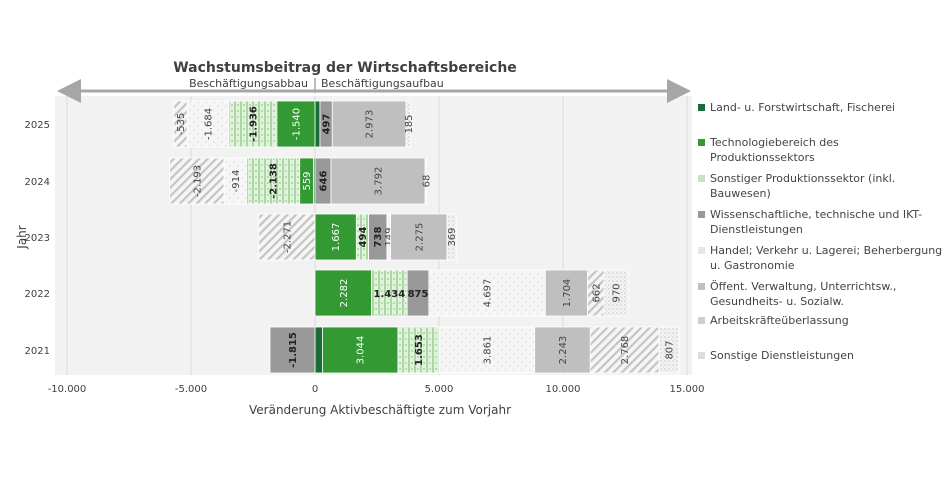  What do you see at coordinates (345, 68) in the screenshot?
I see `chart-title: Wachstumsbeitrag der Wirtschaftsbereiche` at bounding box center [345, 68].